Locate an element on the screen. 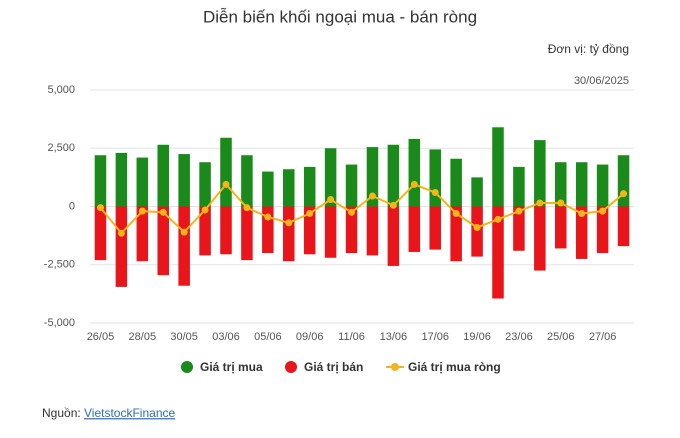 The width and height of the screenshot is (680, 438). legend-label: Giá trị mua ròng is located at coordinates (454, 367).